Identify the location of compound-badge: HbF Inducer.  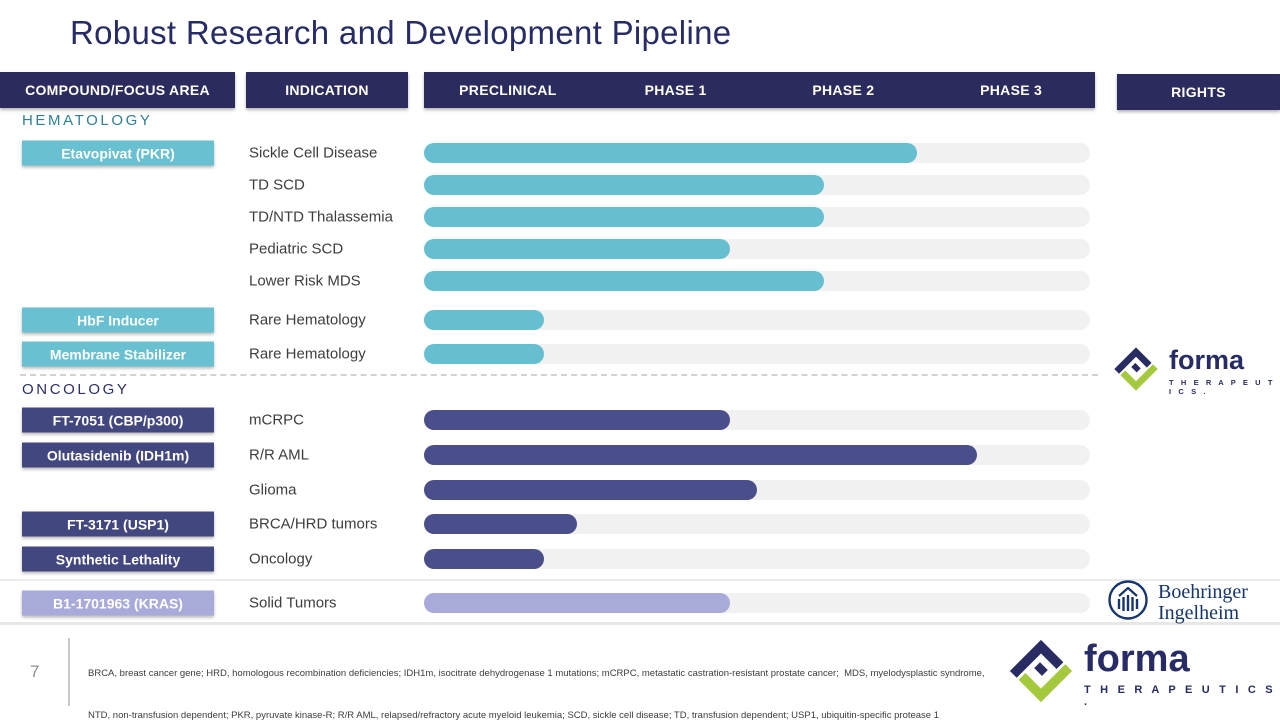
(118, 320).